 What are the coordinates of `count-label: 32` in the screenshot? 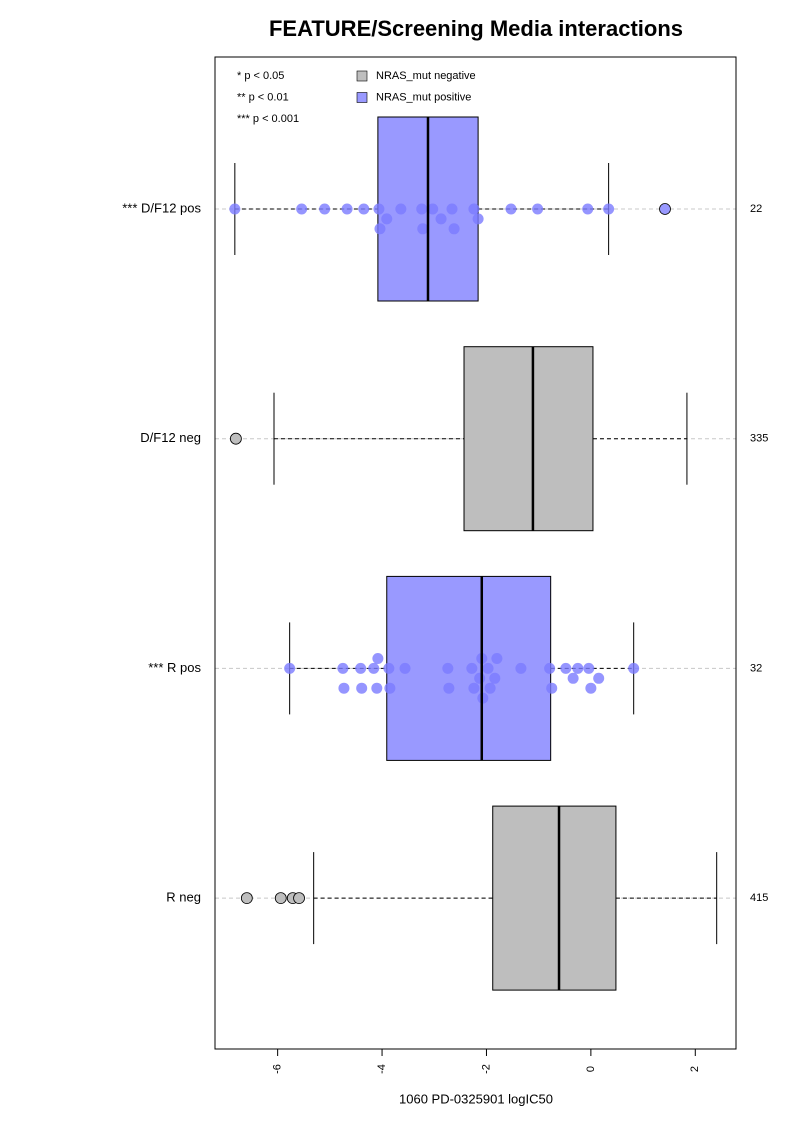 It's located at (756, 668).